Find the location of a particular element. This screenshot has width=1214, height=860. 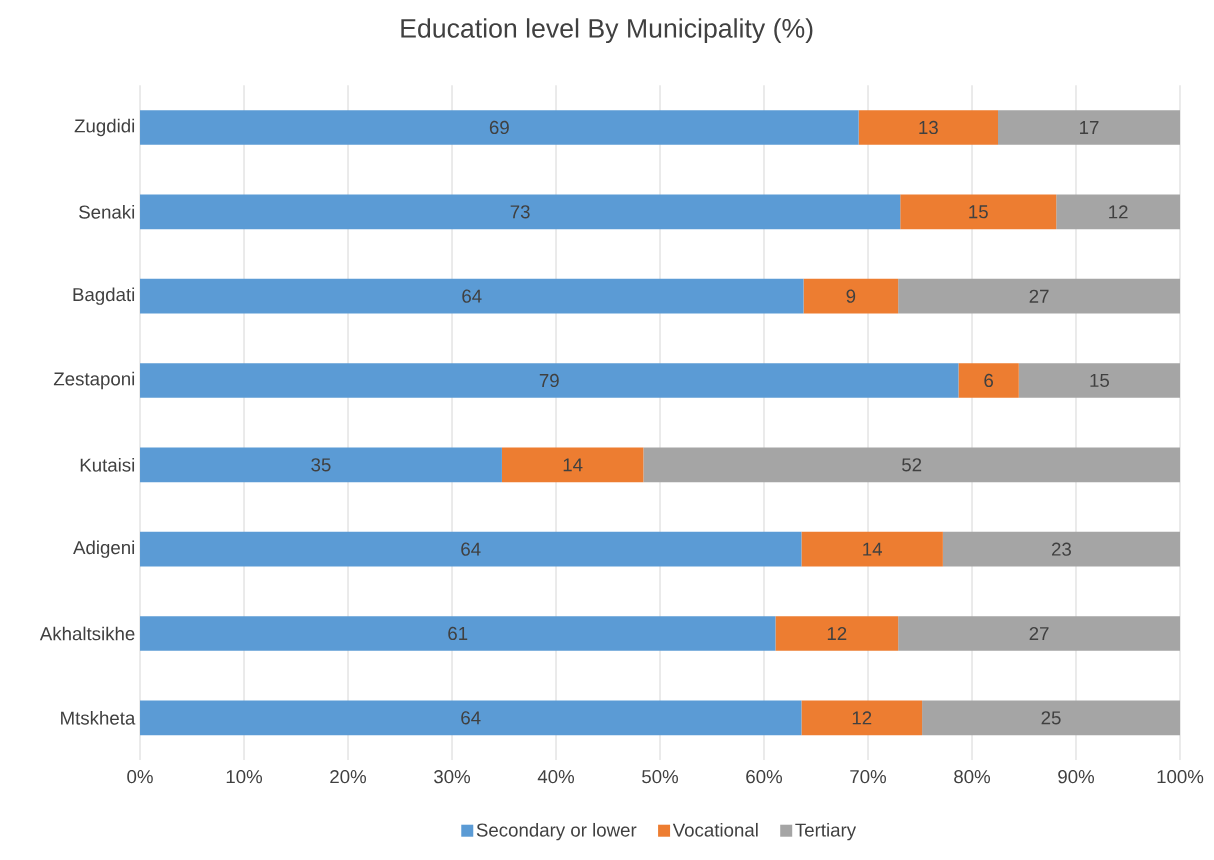

legend-label: Secondary or lower is located at coordinates (556, 831).